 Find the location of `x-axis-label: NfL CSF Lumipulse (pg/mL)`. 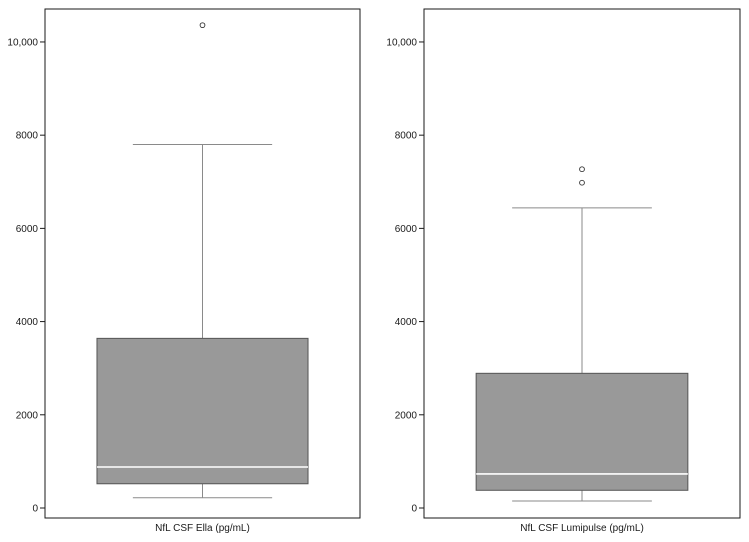

x-axis-label: NfL CSF Lumipulse (pg/mL) is located at coordinates (582, 528).